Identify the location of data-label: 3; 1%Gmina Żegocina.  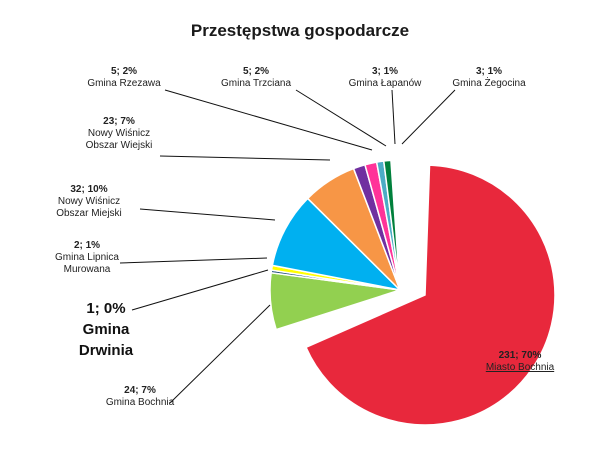
(489, 77).